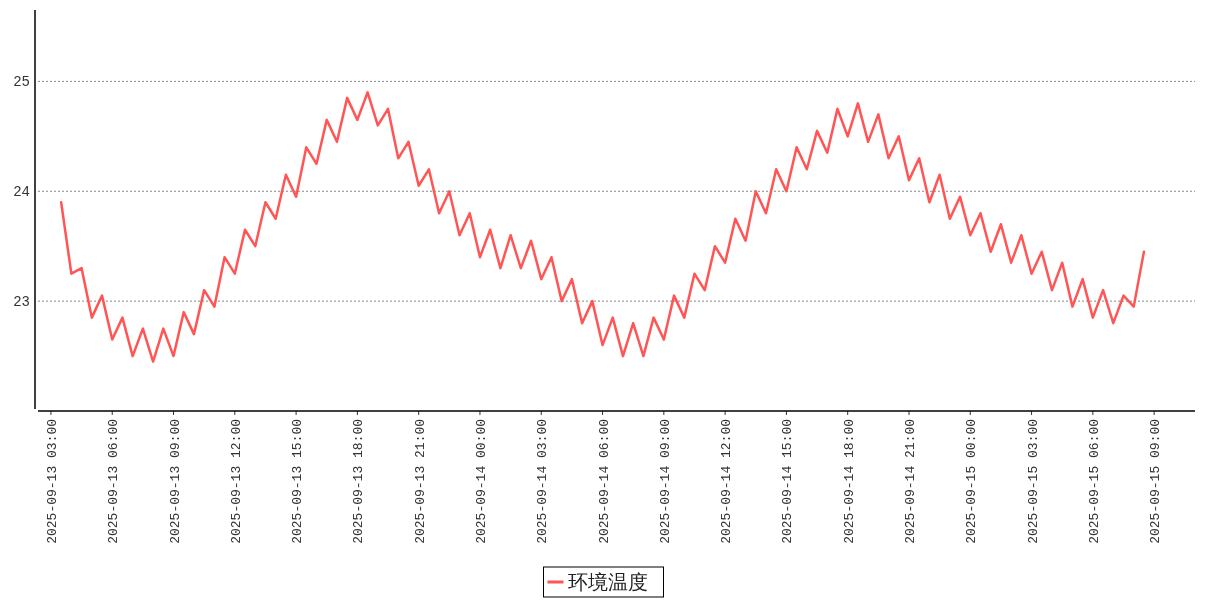 Image resolution: width=1207 pixels, height=600 pixels. Describe the element at coordinates (607, 582) in the screenshot. I see `legend-label: 环境温度` at that location.